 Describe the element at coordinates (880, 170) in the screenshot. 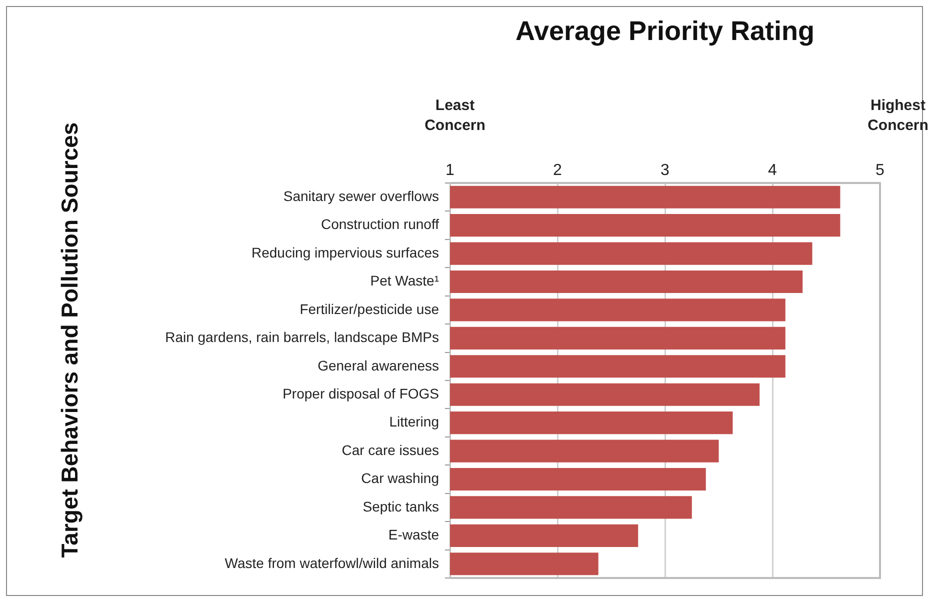

I see `x-tick-label: 5` at that location.